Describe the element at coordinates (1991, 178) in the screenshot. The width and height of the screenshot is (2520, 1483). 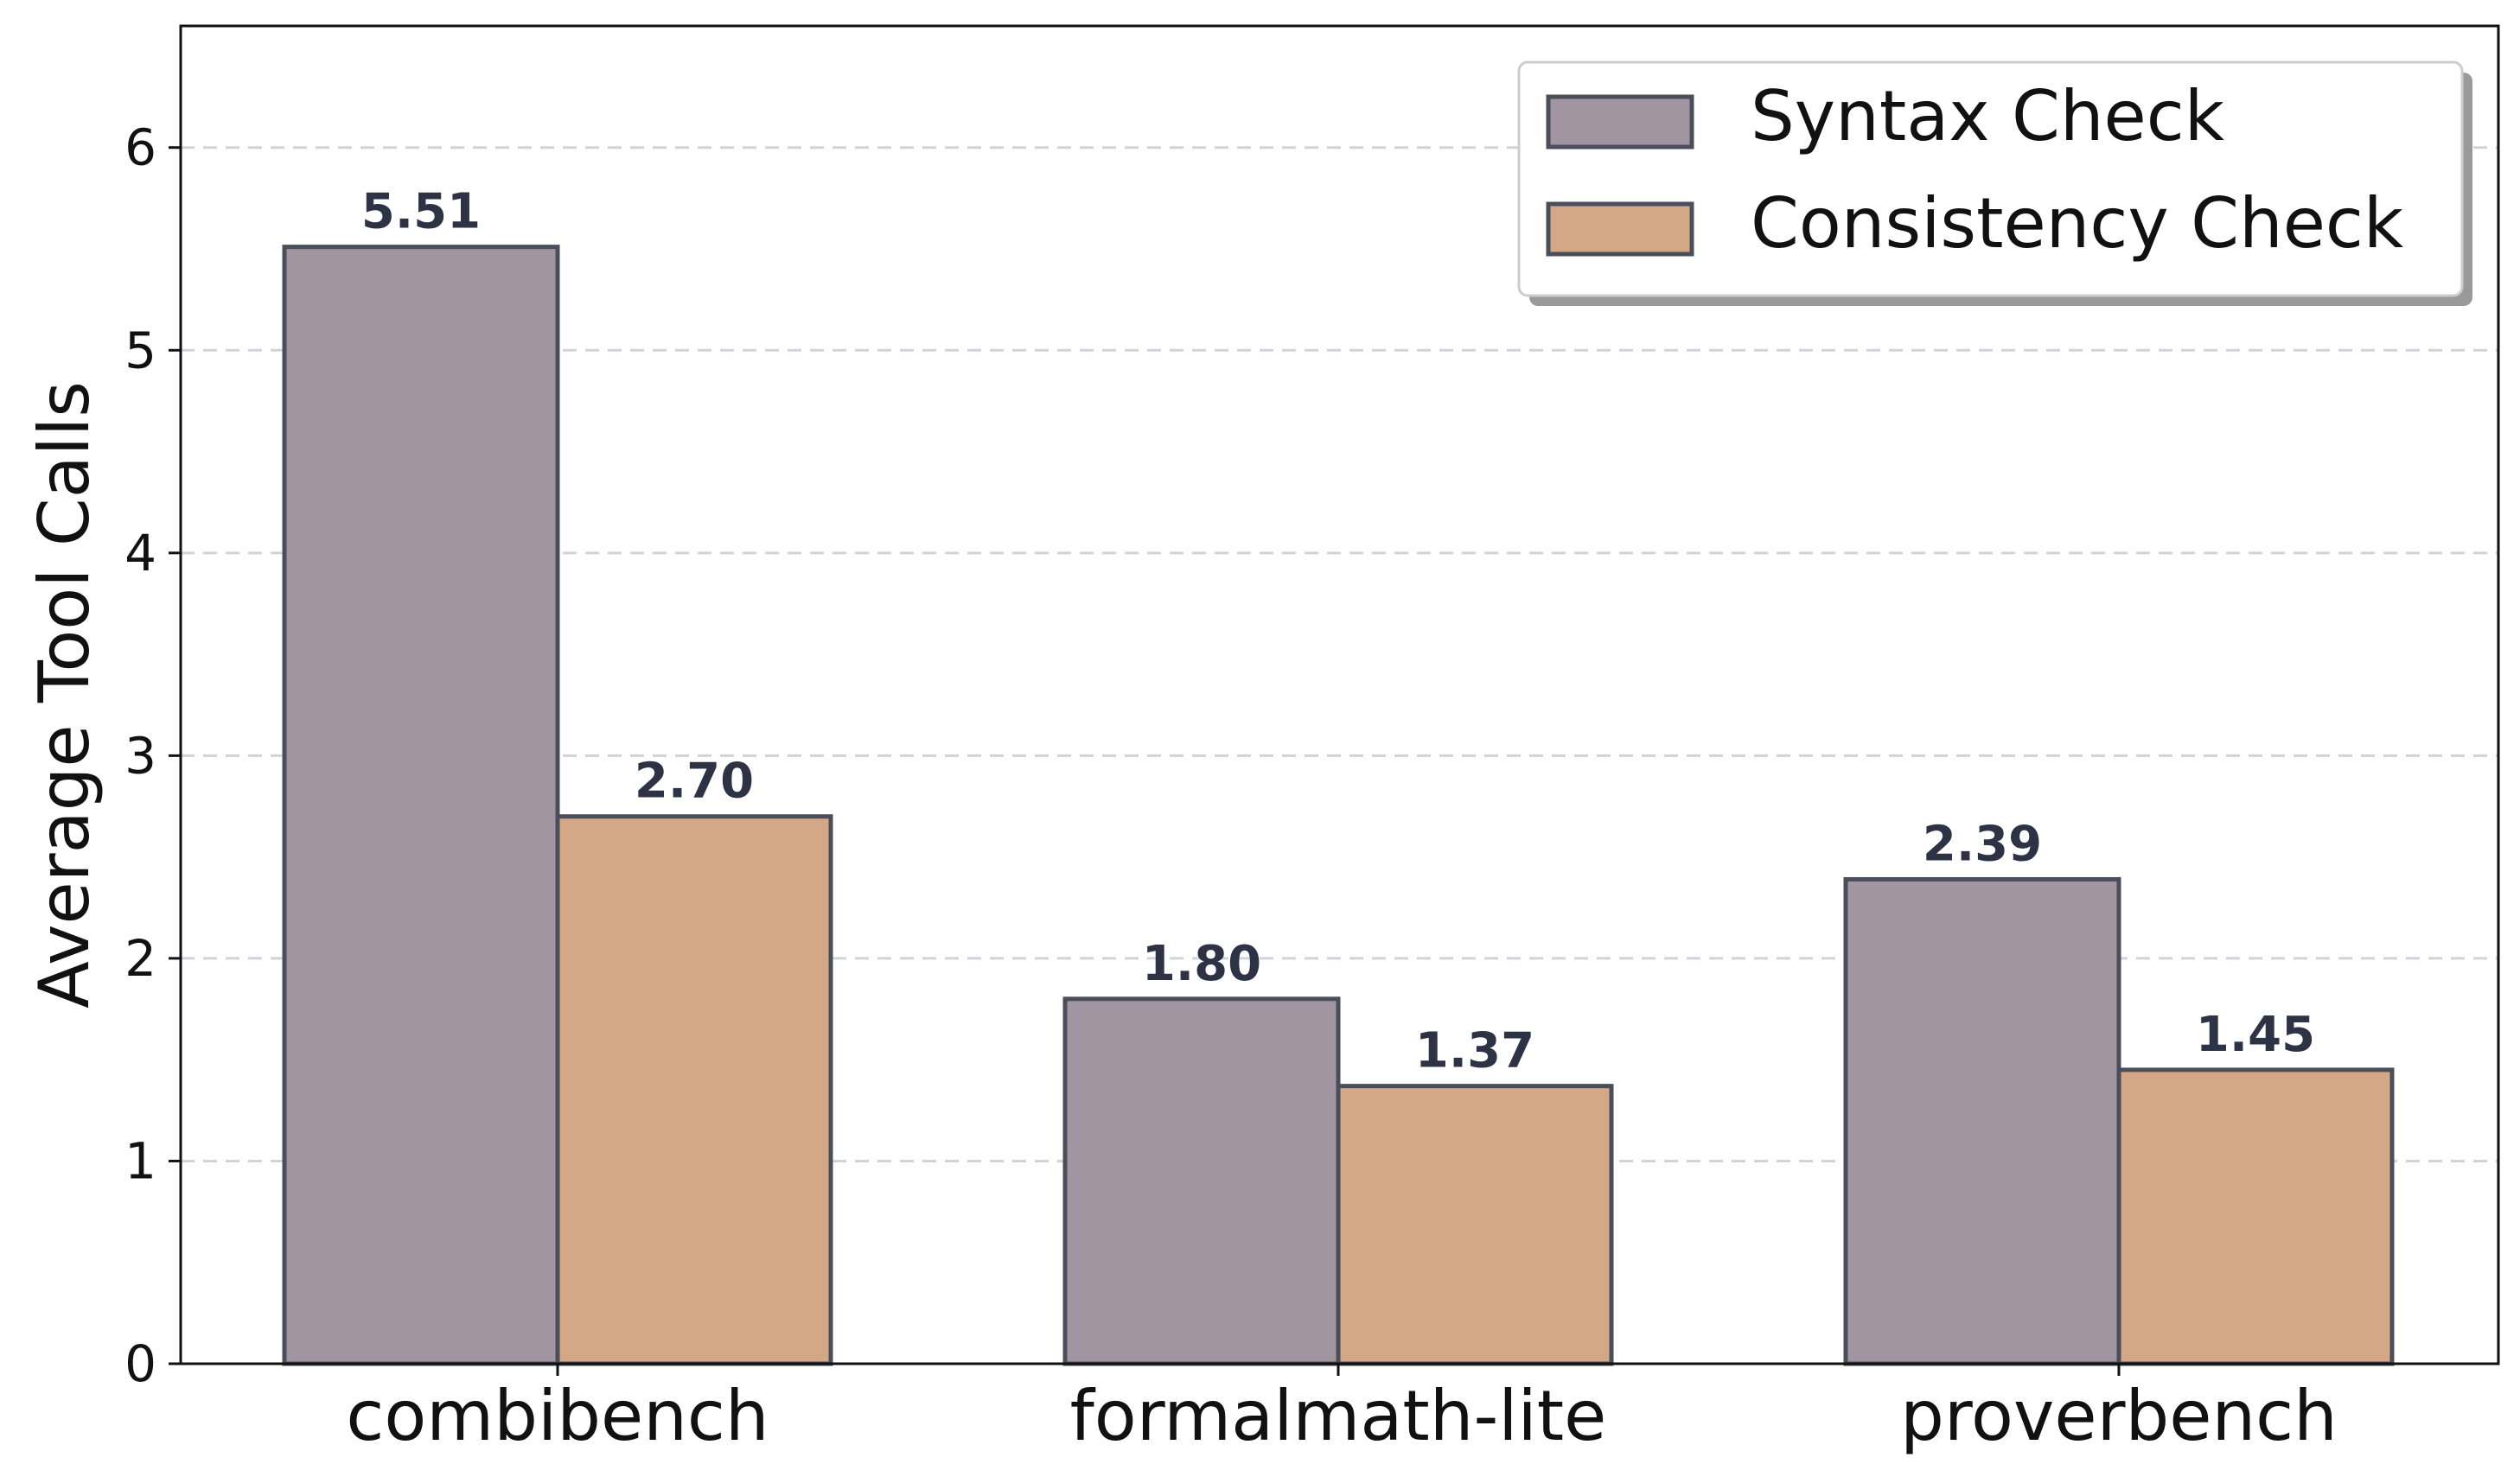
I see `legend-box` at that location.